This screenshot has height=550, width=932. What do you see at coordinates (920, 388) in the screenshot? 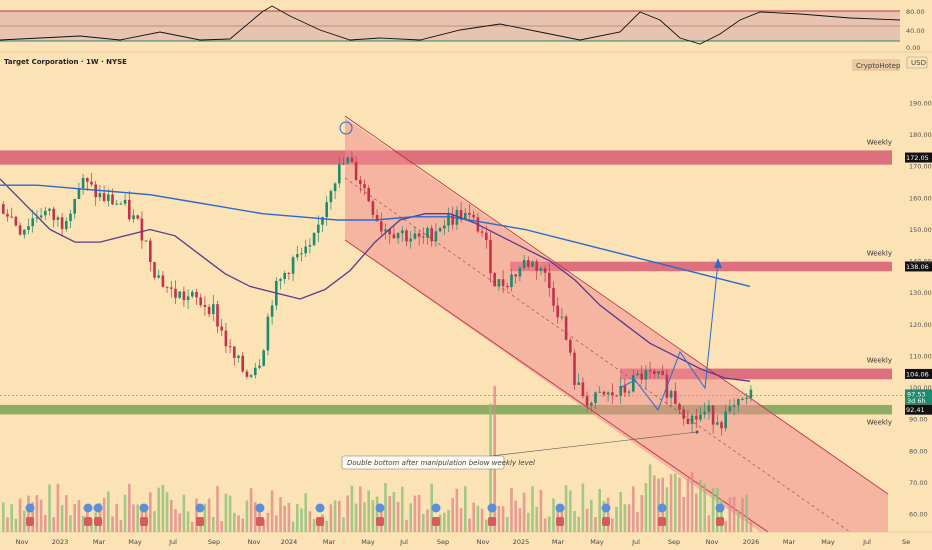
I see `price-tick: 100.00` at bounding box center [920, 388].